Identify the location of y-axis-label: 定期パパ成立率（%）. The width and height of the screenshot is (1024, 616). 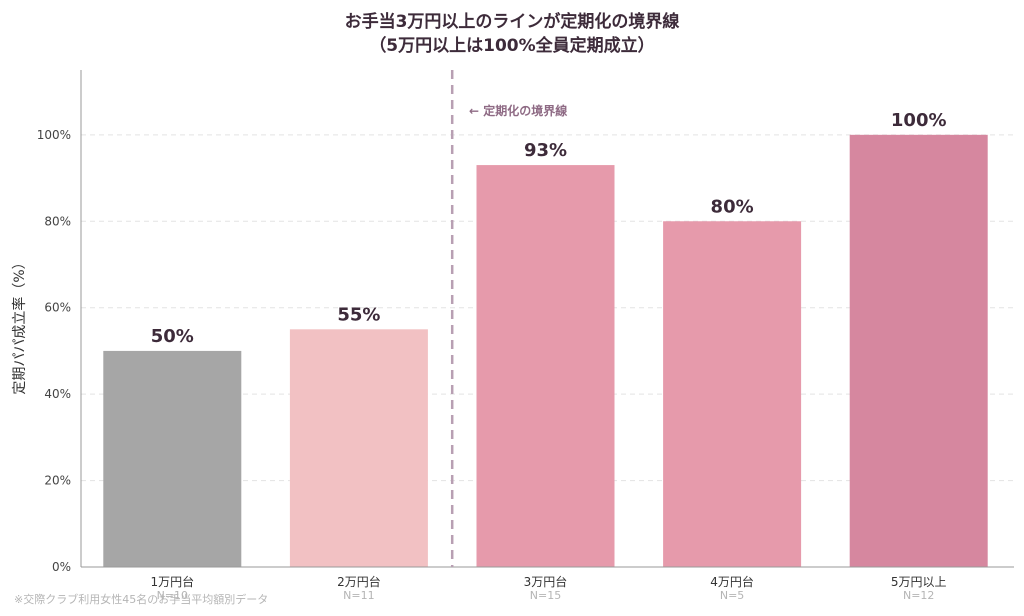
(19, 324).